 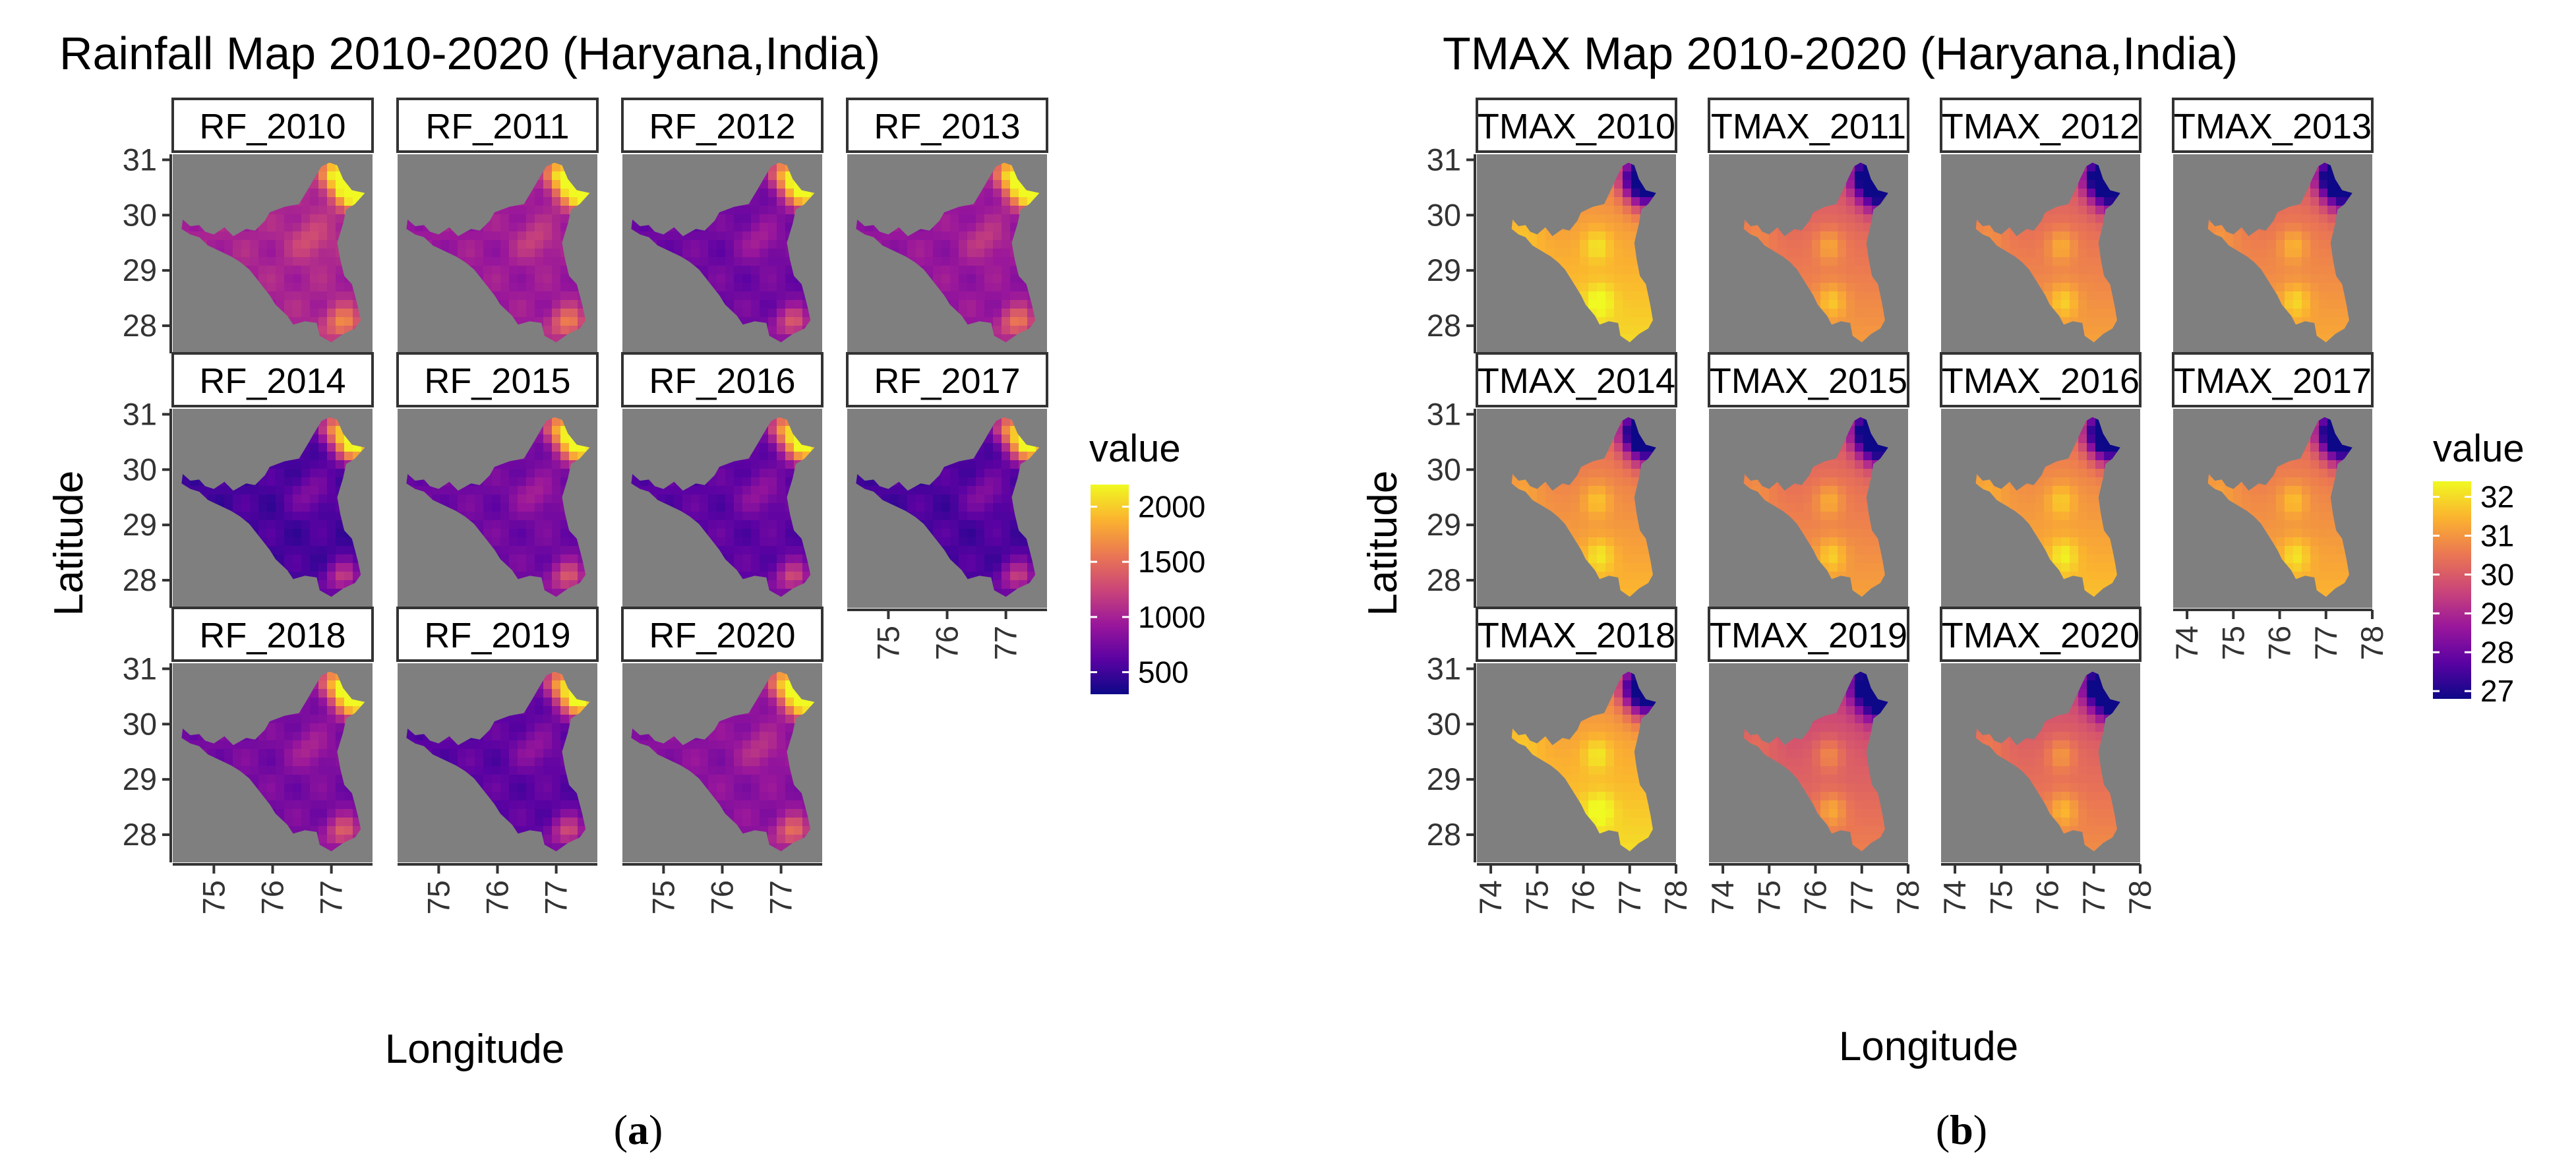 What do you see at coordinates (722, 480) in the screenshot?
I see `facet-rf-2016: RF_2016` at bounding box center [722, 480].